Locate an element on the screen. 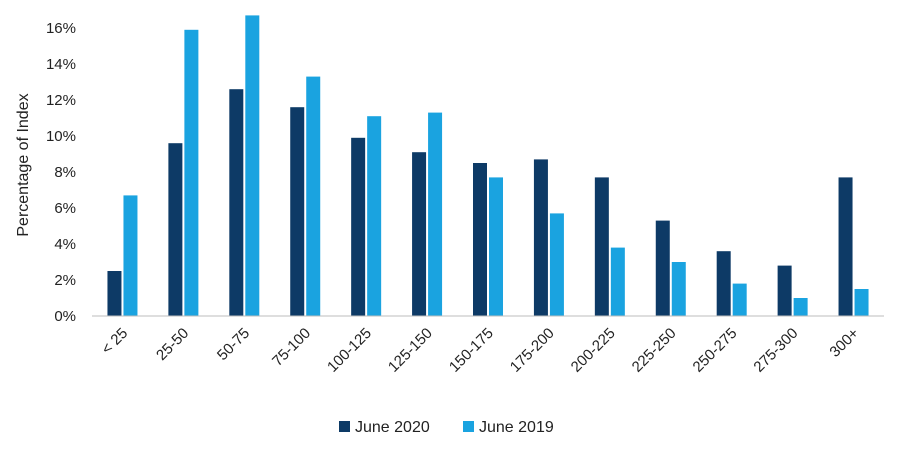 Image resolution: width=900 pixels, height=452 pixels. x-tick-label: 225-250 is located at coordinates (654, 350).